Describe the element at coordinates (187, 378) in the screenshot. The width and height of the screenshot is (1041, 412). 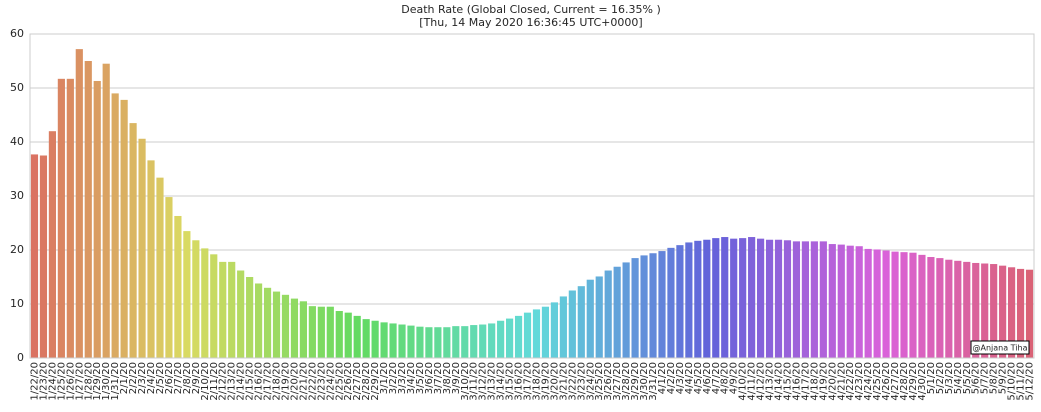
I see `x-tick-label: 2/8/20` at that location.